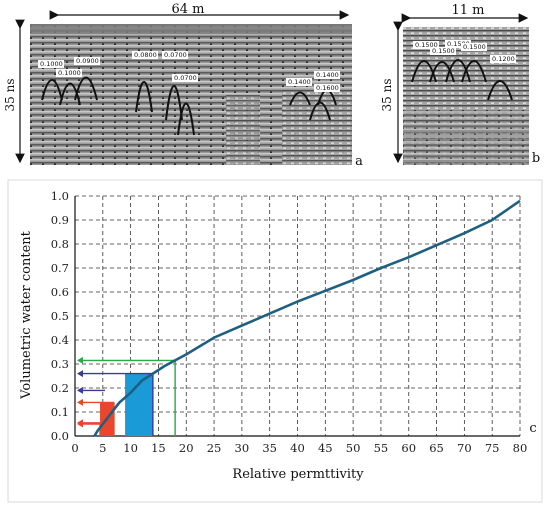 The image size is (550, 508). What do you see at coordinates (492, 448) in the screenshot?
I see `x-tick-15: 75` at bounding box center [492, 448].